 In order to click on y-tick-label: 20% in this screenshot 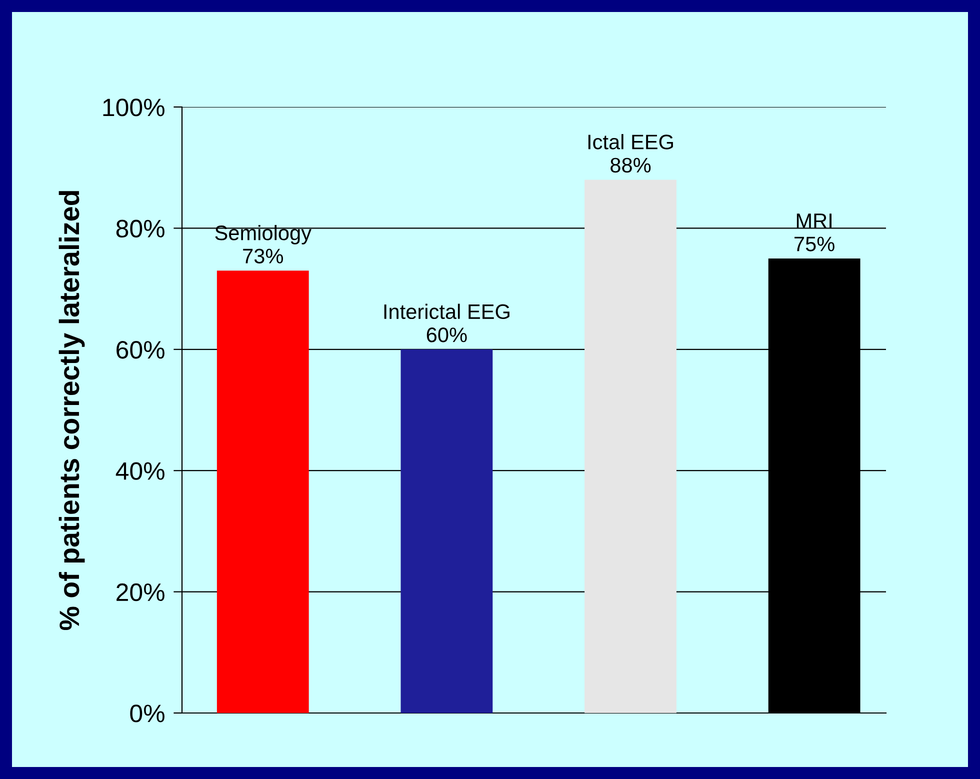, I will do `click(140, 592)`.